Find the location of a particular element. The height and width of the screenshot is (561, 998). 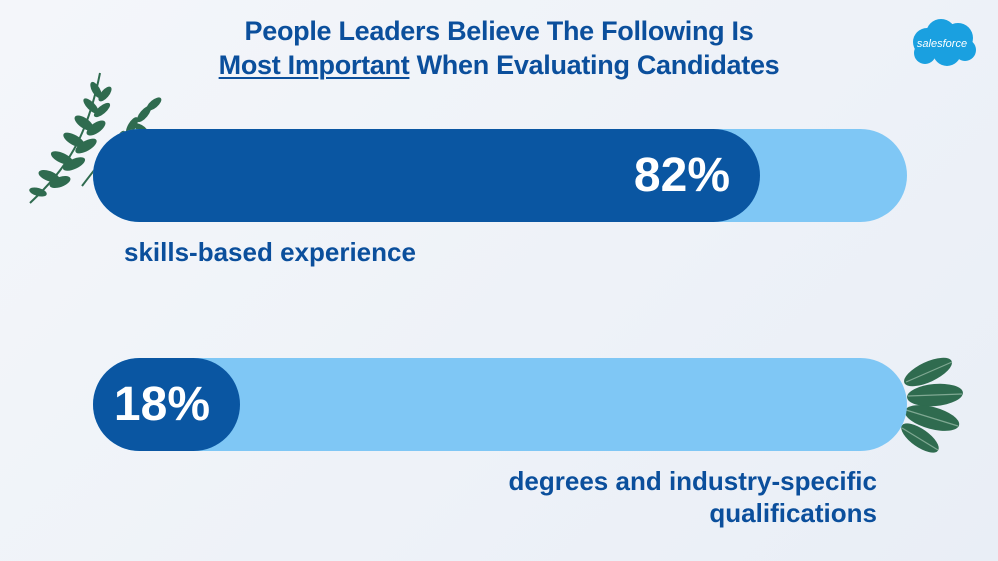

category-label-skills: skills-based experience is located at coordinates (270, 252).